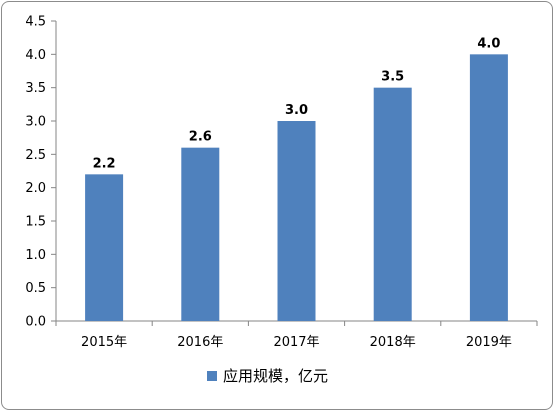 This screenshot has width=556, height=413. I want to click on y-tick-label: 0.5, so click(35, 288).